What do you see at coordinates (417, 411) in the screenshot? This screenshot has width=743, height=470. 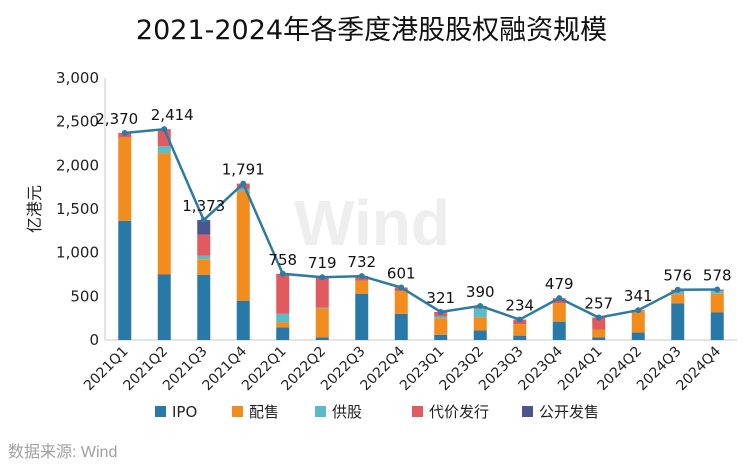 I see `legend-swatch-代价发行` at bounding box center [417, 411].